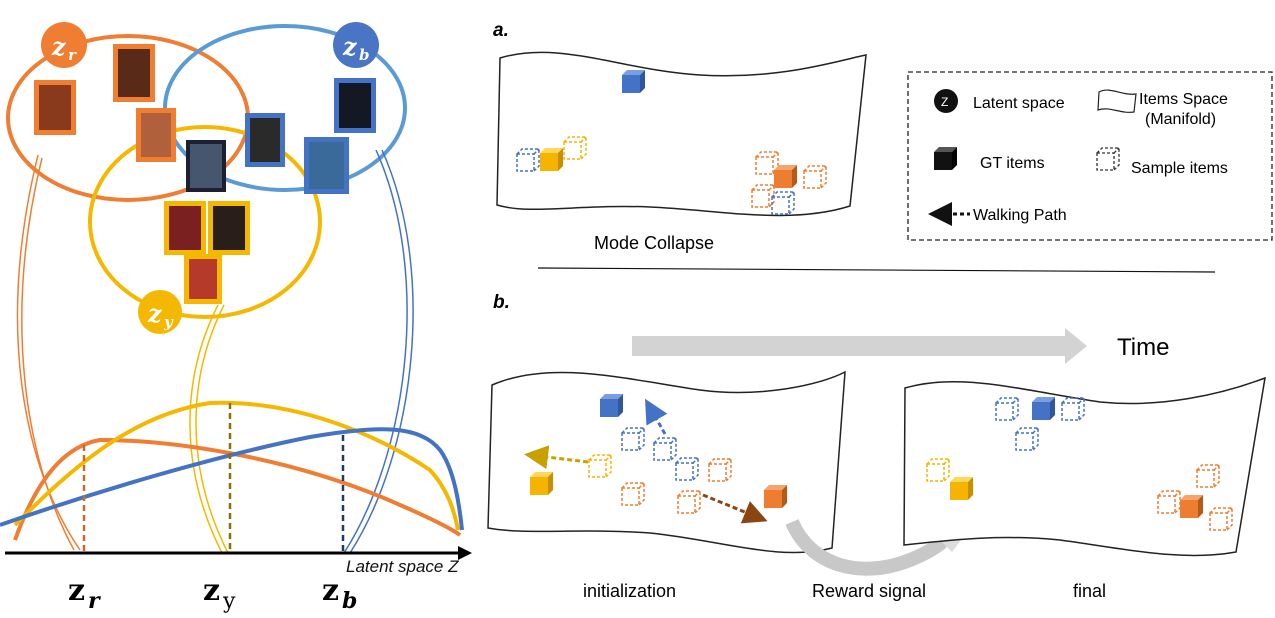 The image size is (1275, 618). What do you see at coordinates (633, 81) in the screenshot?
I see `gt-cube-blue-a` at bounding box center [633, 81].